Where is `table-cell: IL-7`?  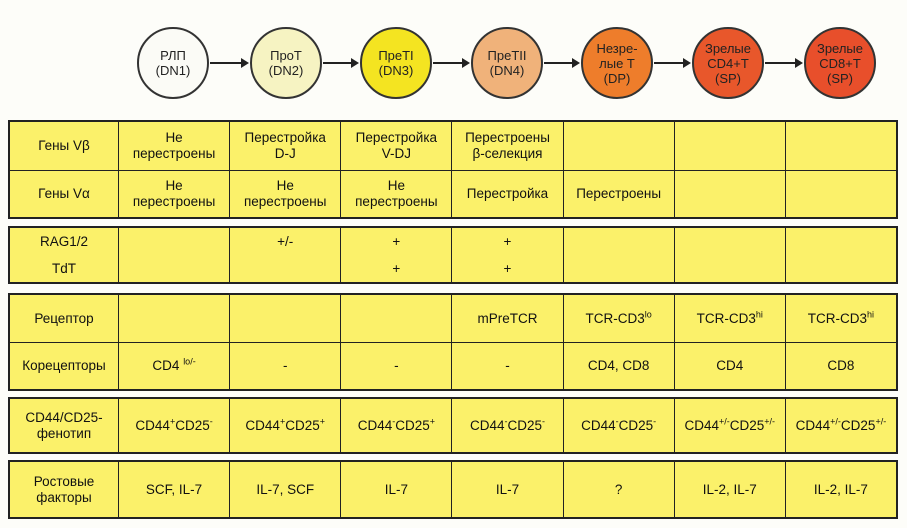
table-cell: IL-7 is located at coordinates (506, 489).